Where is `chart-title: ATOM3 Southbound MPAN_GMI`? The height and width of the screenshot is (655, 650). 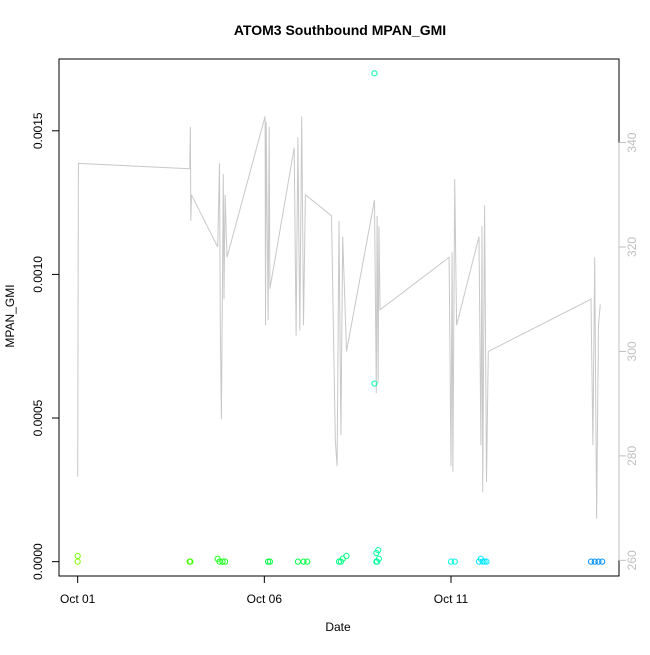 chart-title: ATOM3 Southbound MPAN_GMI is located at coordinates (340, 30).